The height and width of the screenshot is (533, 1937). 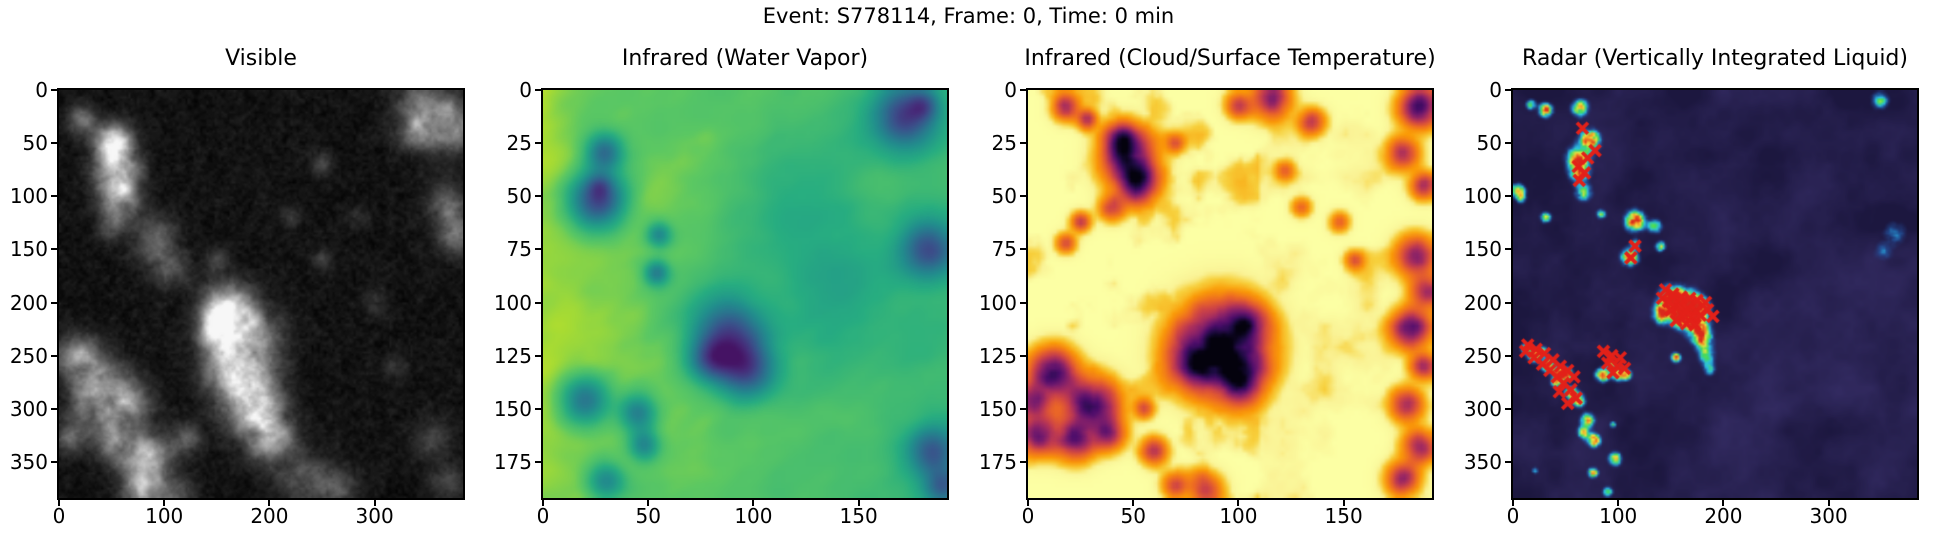 What do you see at coordinates (997, 355) in the screenshot?
I see `y-tick-label: 125` at bounding box center [997, 355].